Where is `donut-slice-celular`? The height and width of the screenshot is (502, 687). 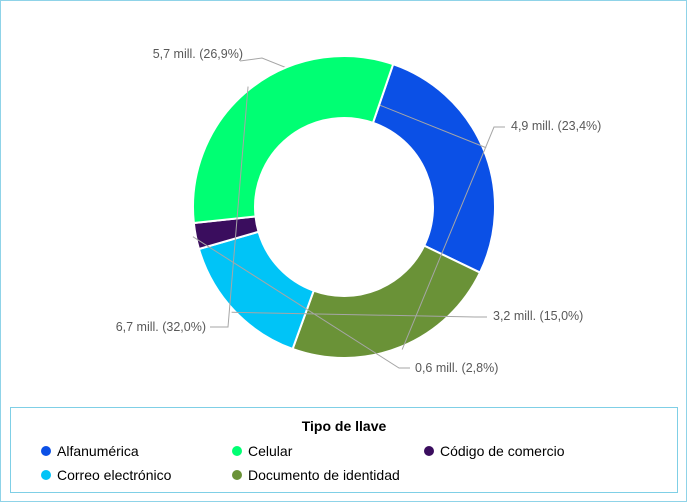 donut-slice-celular is located at coordinates (293, 140).